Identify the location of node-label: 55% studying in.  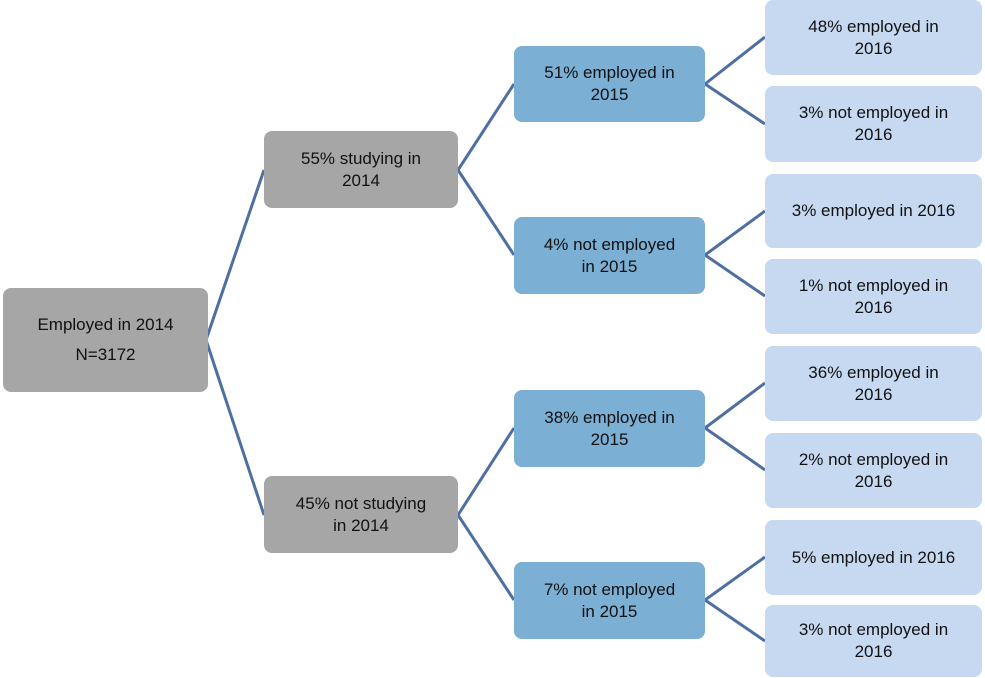
(361, 158).